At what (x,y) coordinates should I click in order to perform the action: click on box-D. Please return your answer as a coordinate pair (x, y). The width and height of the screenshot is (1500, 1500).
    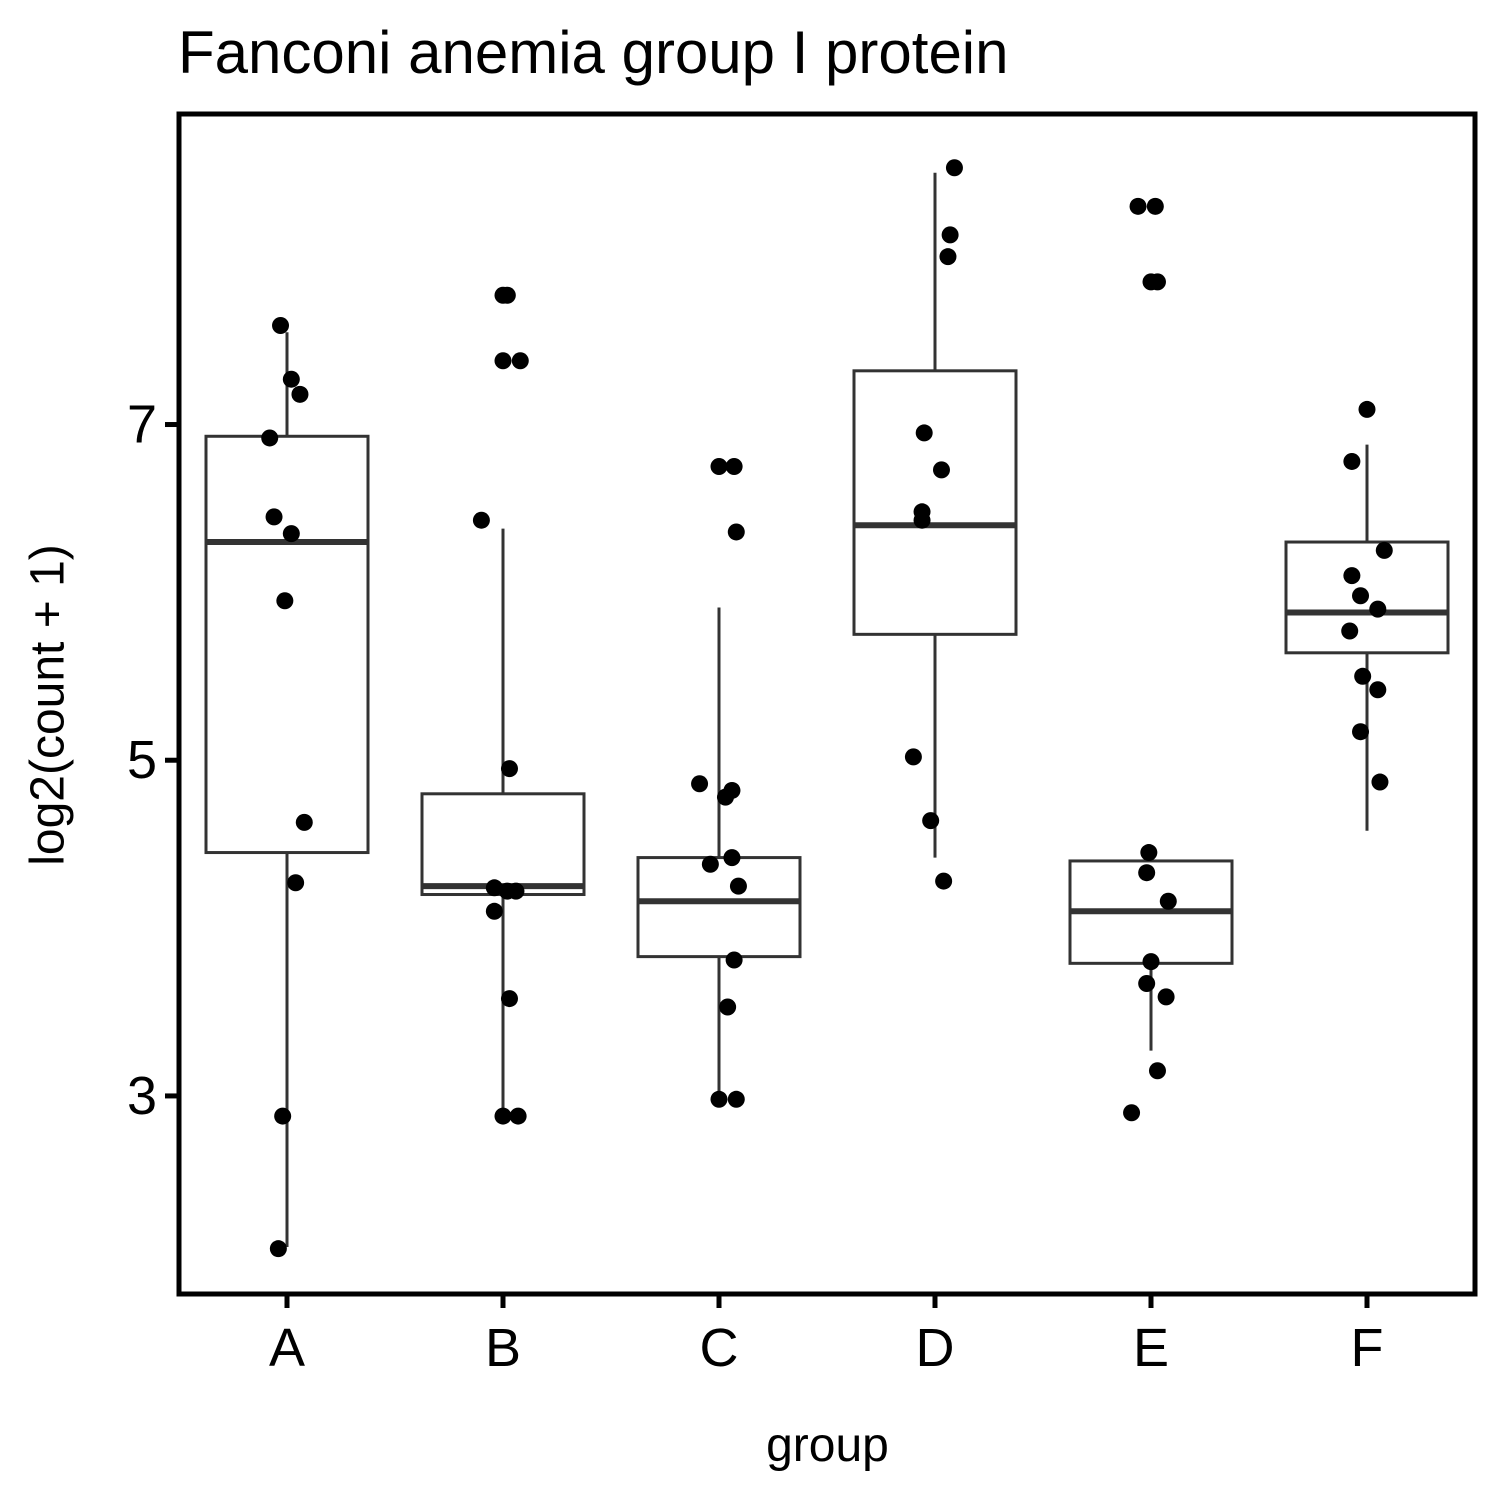
    Looking at the image, I should click on (935, 515).